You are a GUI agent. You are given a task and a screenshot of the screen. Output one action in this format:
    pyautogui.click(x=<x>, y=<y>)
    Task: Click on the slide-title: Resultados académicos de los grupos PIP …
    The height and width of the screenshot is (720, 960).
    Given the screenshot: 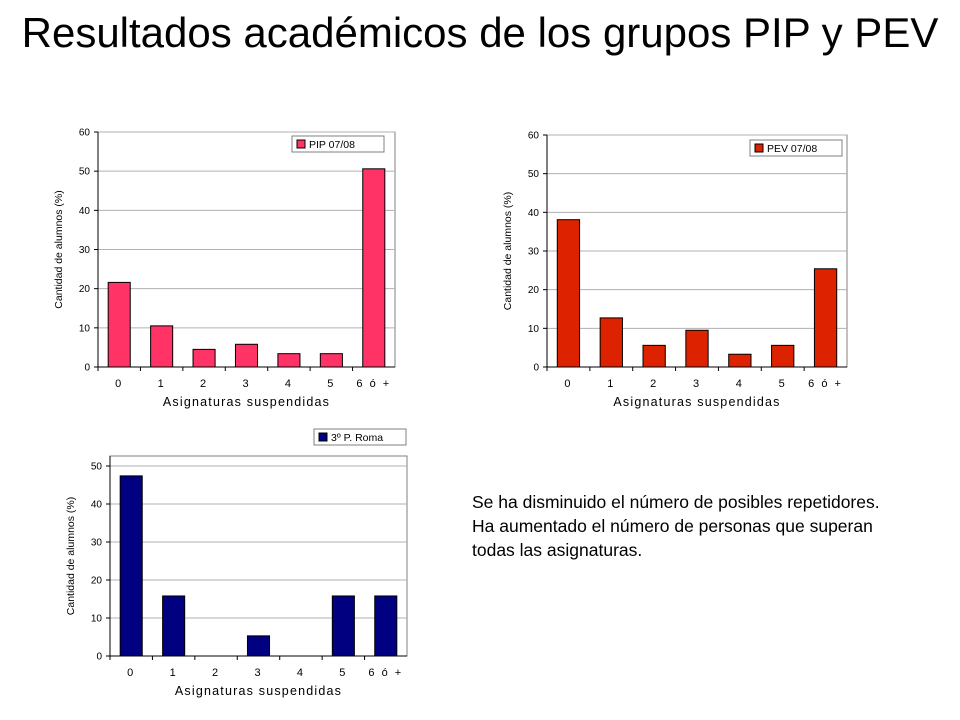 What is the action you would take?
    pyautogui.click(x=480, y=32)
    